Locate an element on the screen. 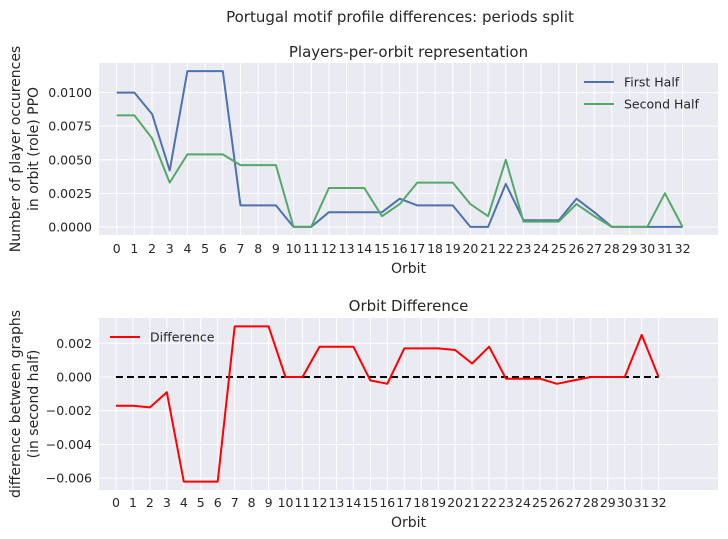 The width and height of the screenshot is (728, 539). legend-label: First Half is located at coordinates (652, 82).